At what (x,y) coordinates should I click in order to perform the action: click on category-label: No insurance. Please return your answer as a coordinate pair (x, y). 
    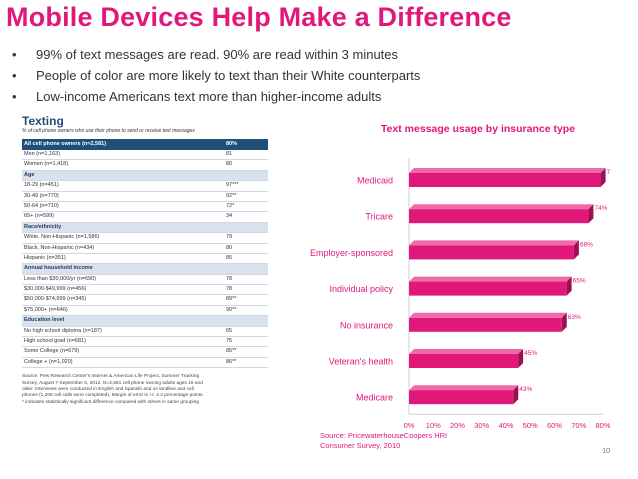
    Looking at the image, I should click on (366, 325).